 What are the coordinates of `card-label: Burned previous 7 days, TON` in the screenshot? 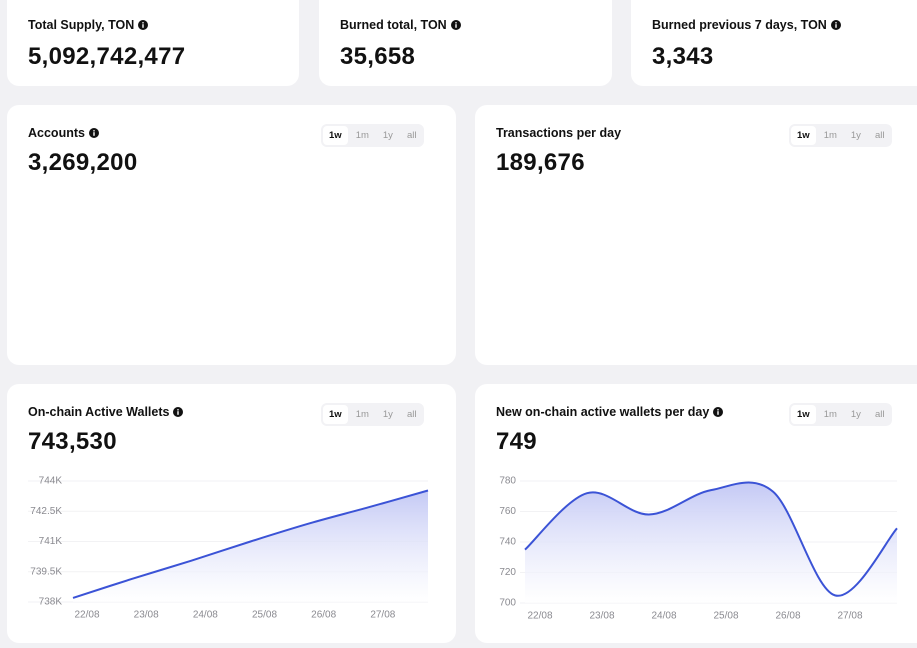 It's located at (746, 25).